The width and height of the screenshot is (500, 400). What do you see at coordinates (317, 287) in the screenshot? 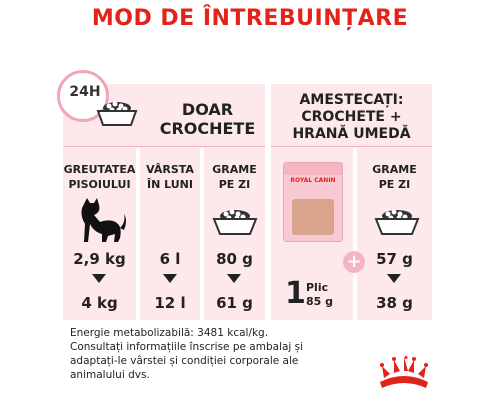
I see `pouch-label: Plic` at bounding box center [317, 287].